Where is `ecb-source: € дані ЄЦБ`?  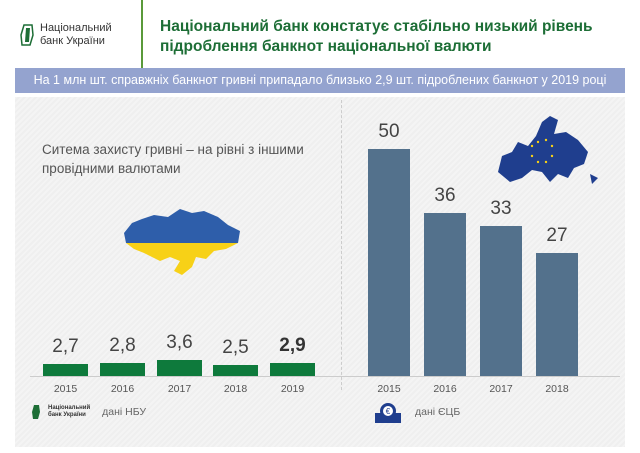
ecb-source: € дані ЄЦБ is located at coordinates (417, 412).